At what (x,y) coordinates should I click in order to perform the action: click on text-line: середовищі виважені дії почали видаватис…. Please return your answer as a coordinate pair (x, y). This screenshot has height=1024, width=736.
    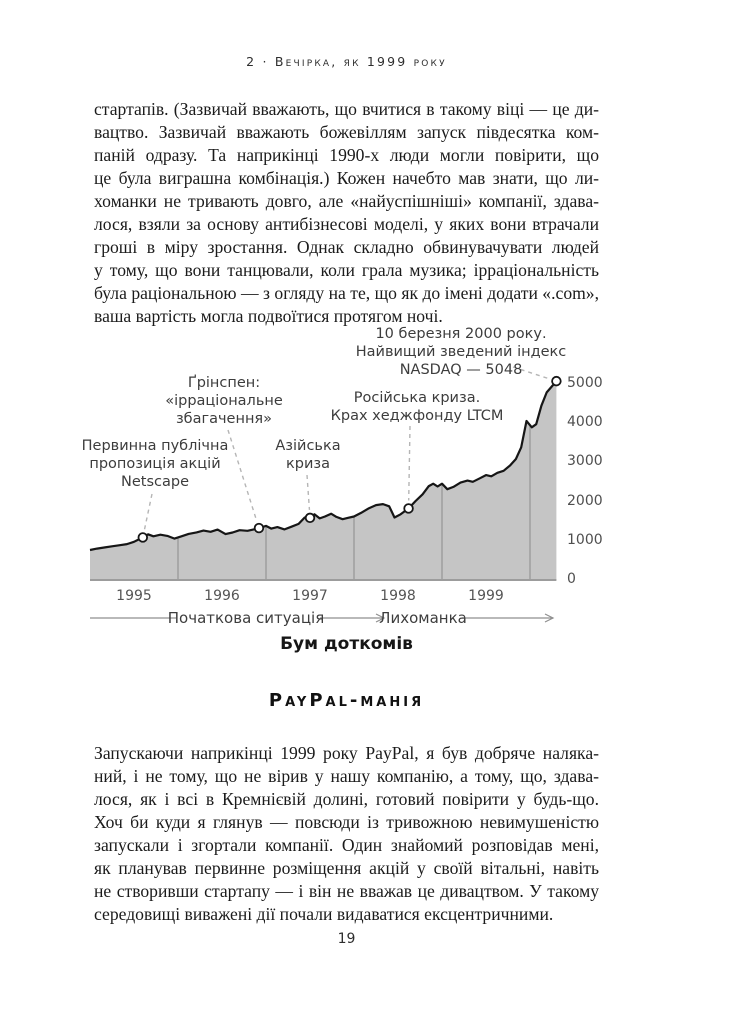
    Looking at the image, I should click on (324, 914).